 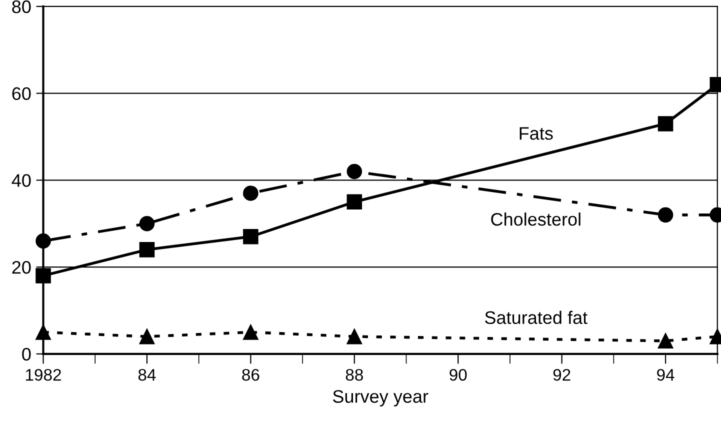 I want to click on x-tick-label: 86, so click(x=251, y=374).